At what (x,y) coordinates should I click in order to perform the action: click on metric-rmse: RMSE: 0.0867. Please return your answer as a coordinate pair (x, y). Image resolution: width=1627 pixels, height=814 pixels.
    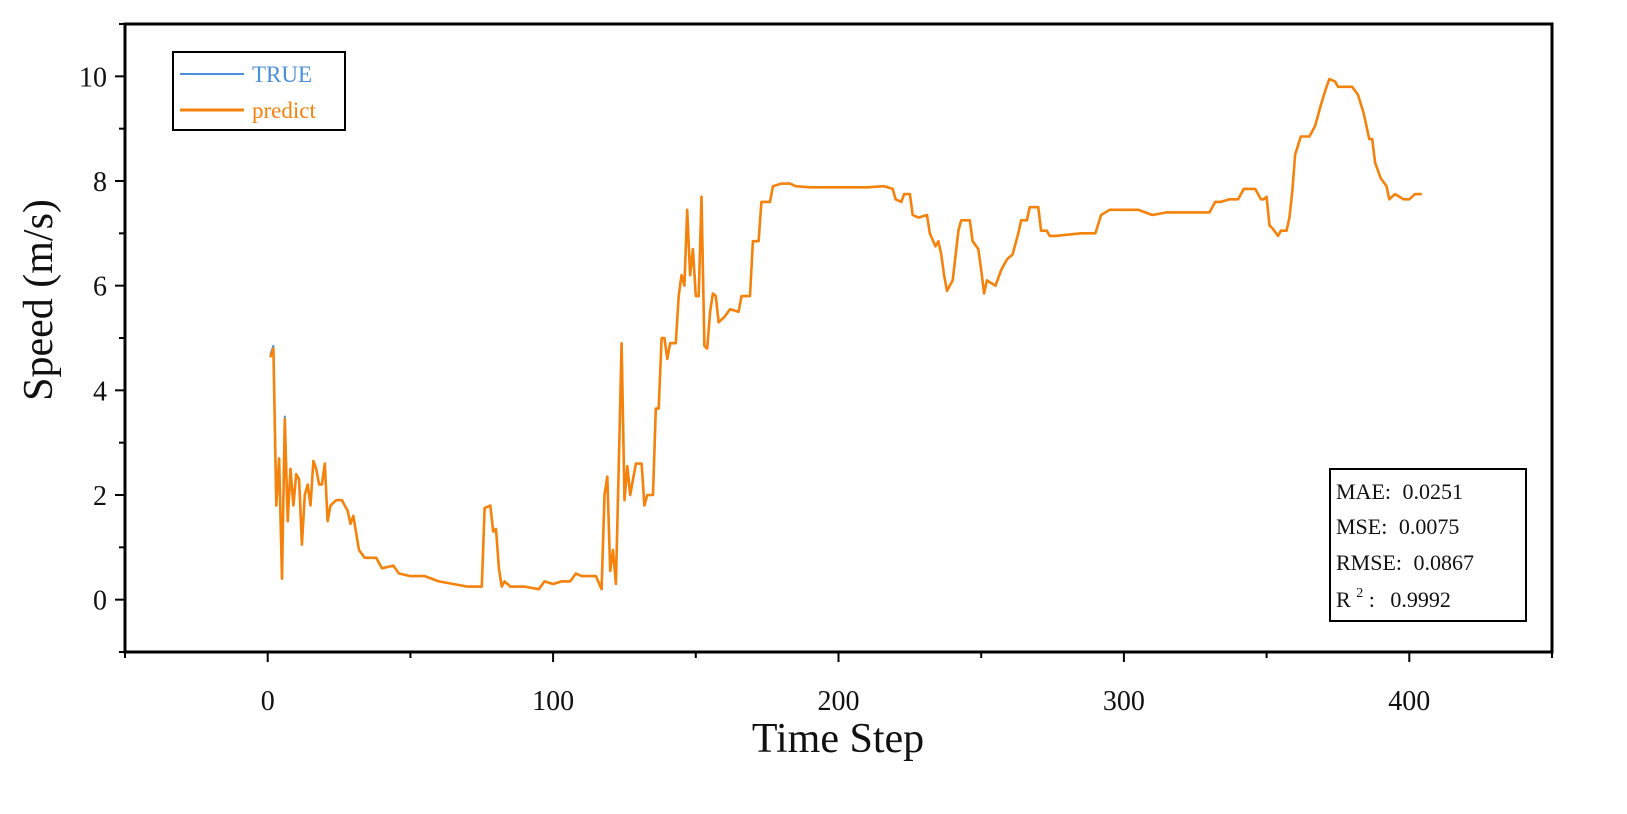
    Looking at the image, I should click on (1405, 562).